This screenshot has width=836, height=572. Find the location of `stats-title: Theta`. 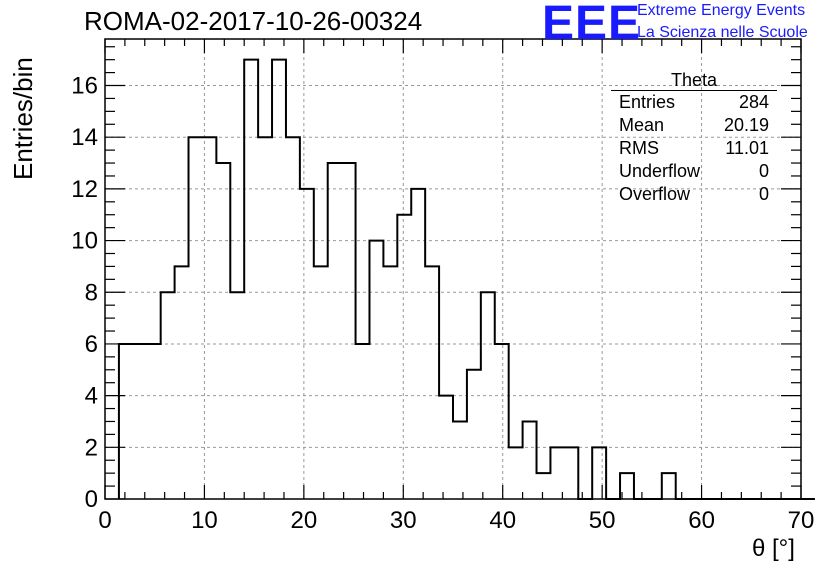

stats-title: Theta is located at coordinates (694, 80).